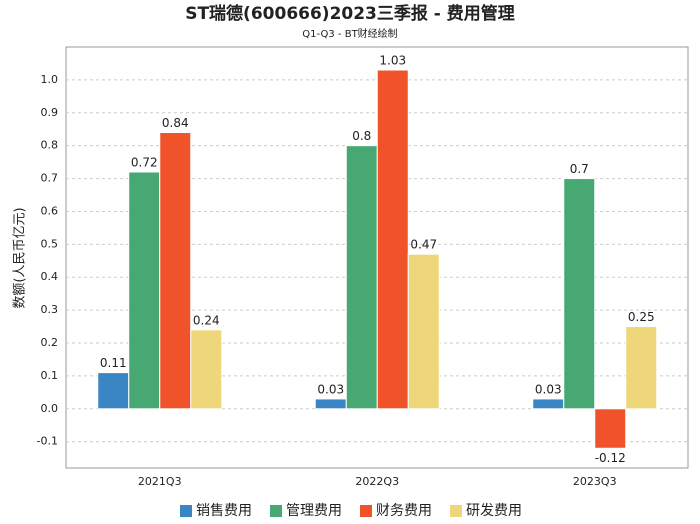 This screenshot has width=700, height=524. Describe the element at coordinates (160, 481) in the screenshot. I see `x-tick-label: 2021Q3` at that location.